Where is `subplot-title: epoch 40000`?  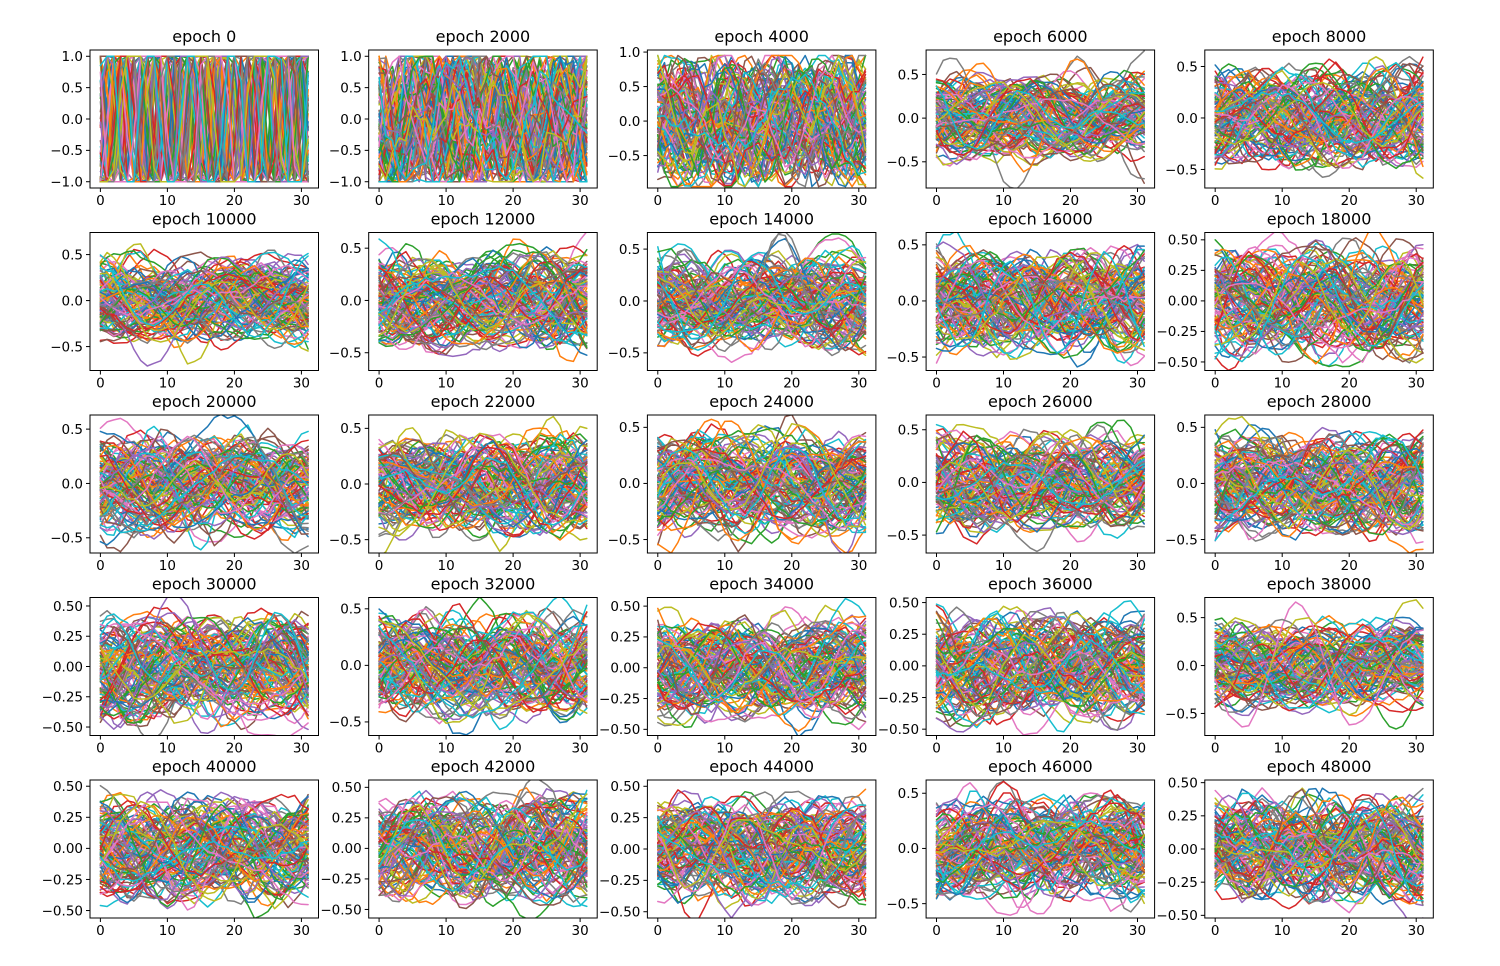
subplot-title: epoch 40000 is located at coordinates (204, 766).